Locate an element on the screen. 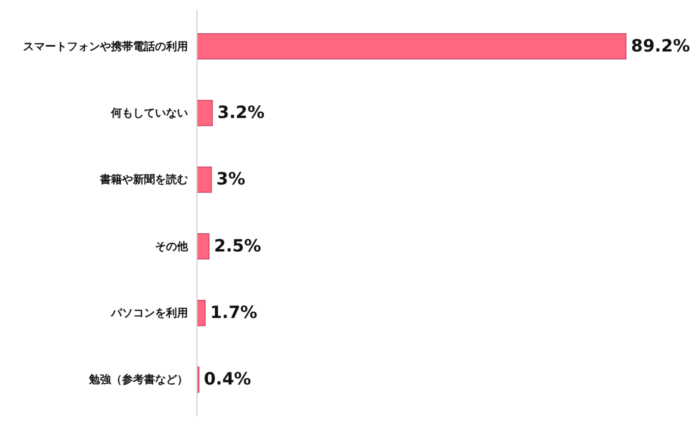 The width and height of the screenshot is (692, 426). y-tick-label: 書籍や新聞を読む is located at coordinates (143, 179).